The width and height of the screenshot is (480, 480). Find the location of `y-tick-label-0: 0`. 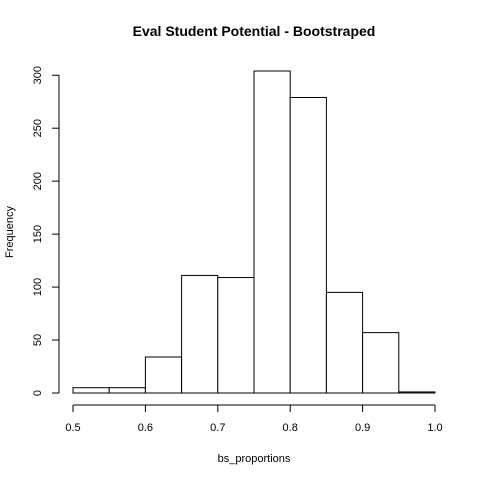

y-tick-label-0: 0 is located at coordinates (38, 393).